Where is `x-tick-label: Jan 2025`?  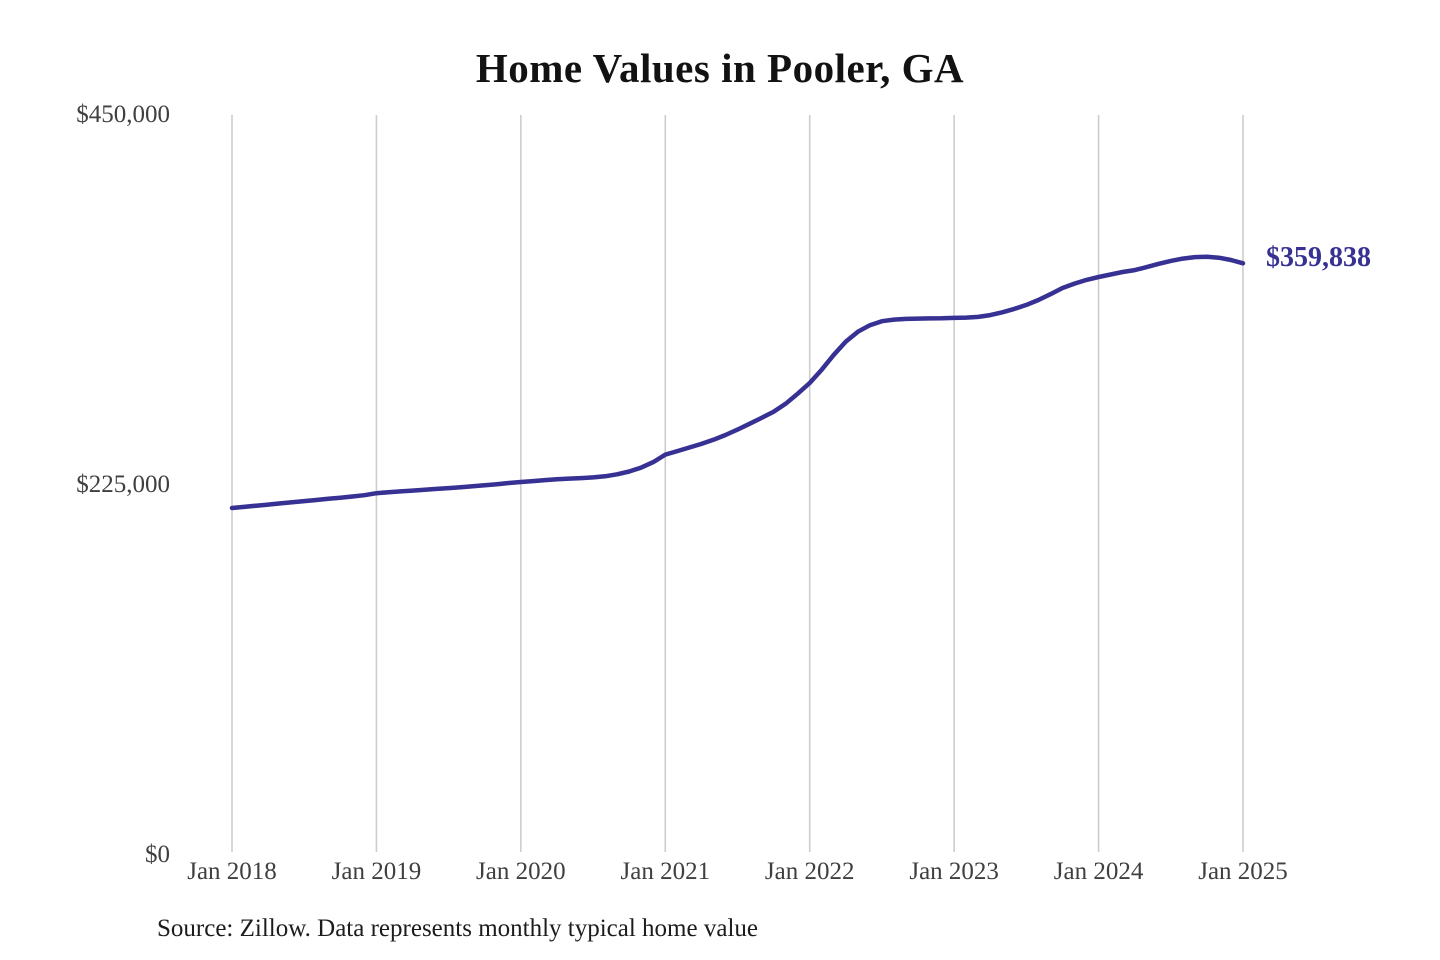
x-tick-label: Jan 2025 is located at coordinates (1243, 871).